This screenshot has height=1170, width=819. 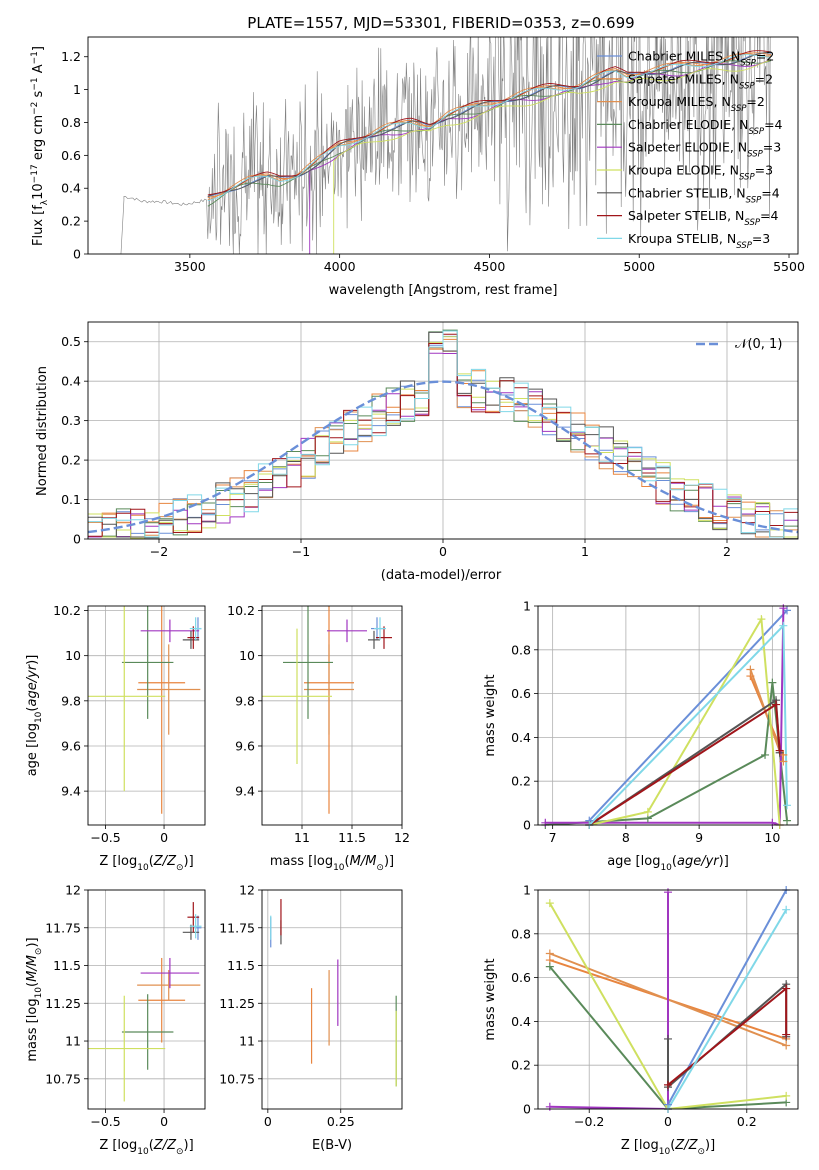 I want to click on y-tick-label: 12, so click(x=73, y=890).